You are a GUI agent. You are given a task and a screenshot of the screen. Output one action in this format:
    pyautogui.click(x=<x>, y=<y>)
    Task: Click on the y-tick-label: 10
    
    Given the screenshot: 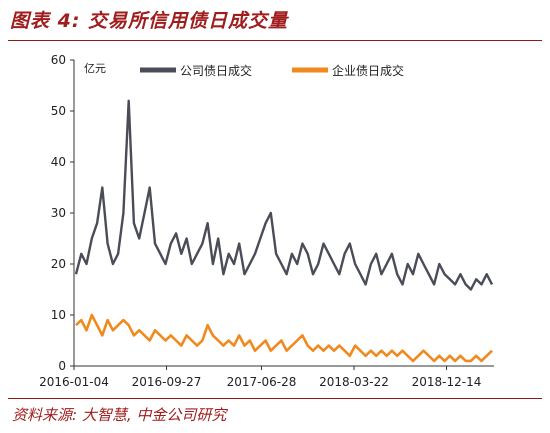 What is the action you would take?
    pyautogui.click(x=58, y=315)
    